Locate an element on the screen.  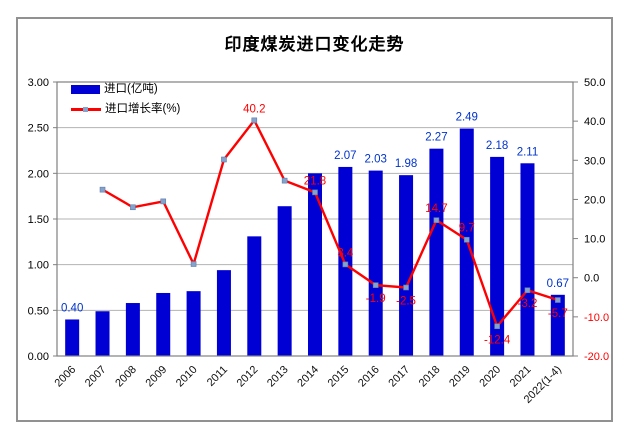
legend-line-swatch is located at coordinates (86, 109).